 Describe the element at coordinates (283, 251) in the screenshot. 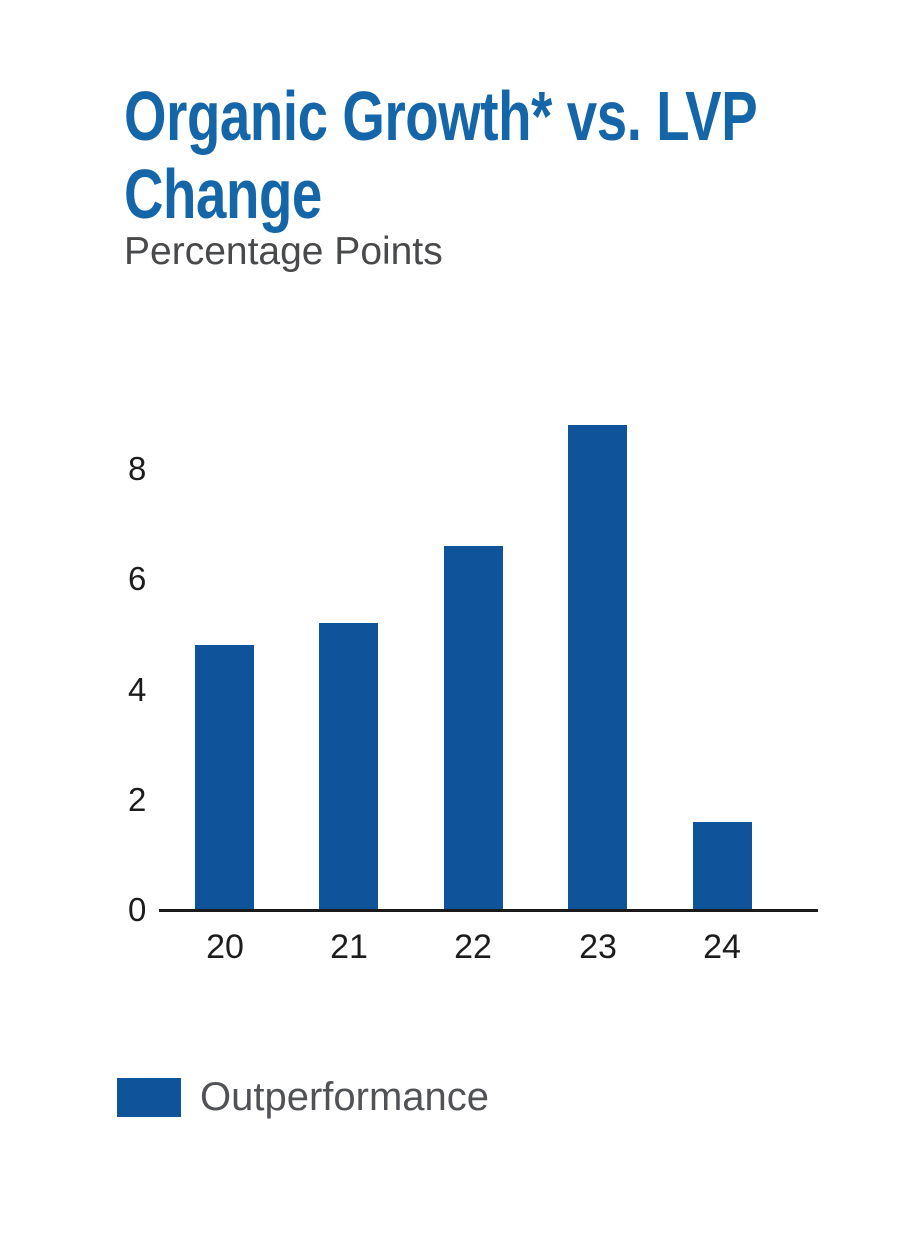

I see `chart-subtitle: Percentage Points` at that location.